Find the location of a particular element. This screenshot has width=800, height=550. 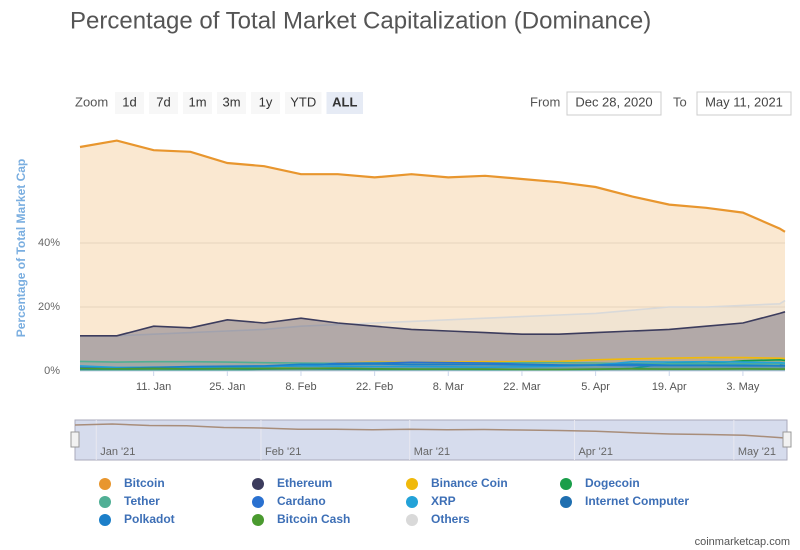

legend-item: XRP is located at coordinates (431, 501).